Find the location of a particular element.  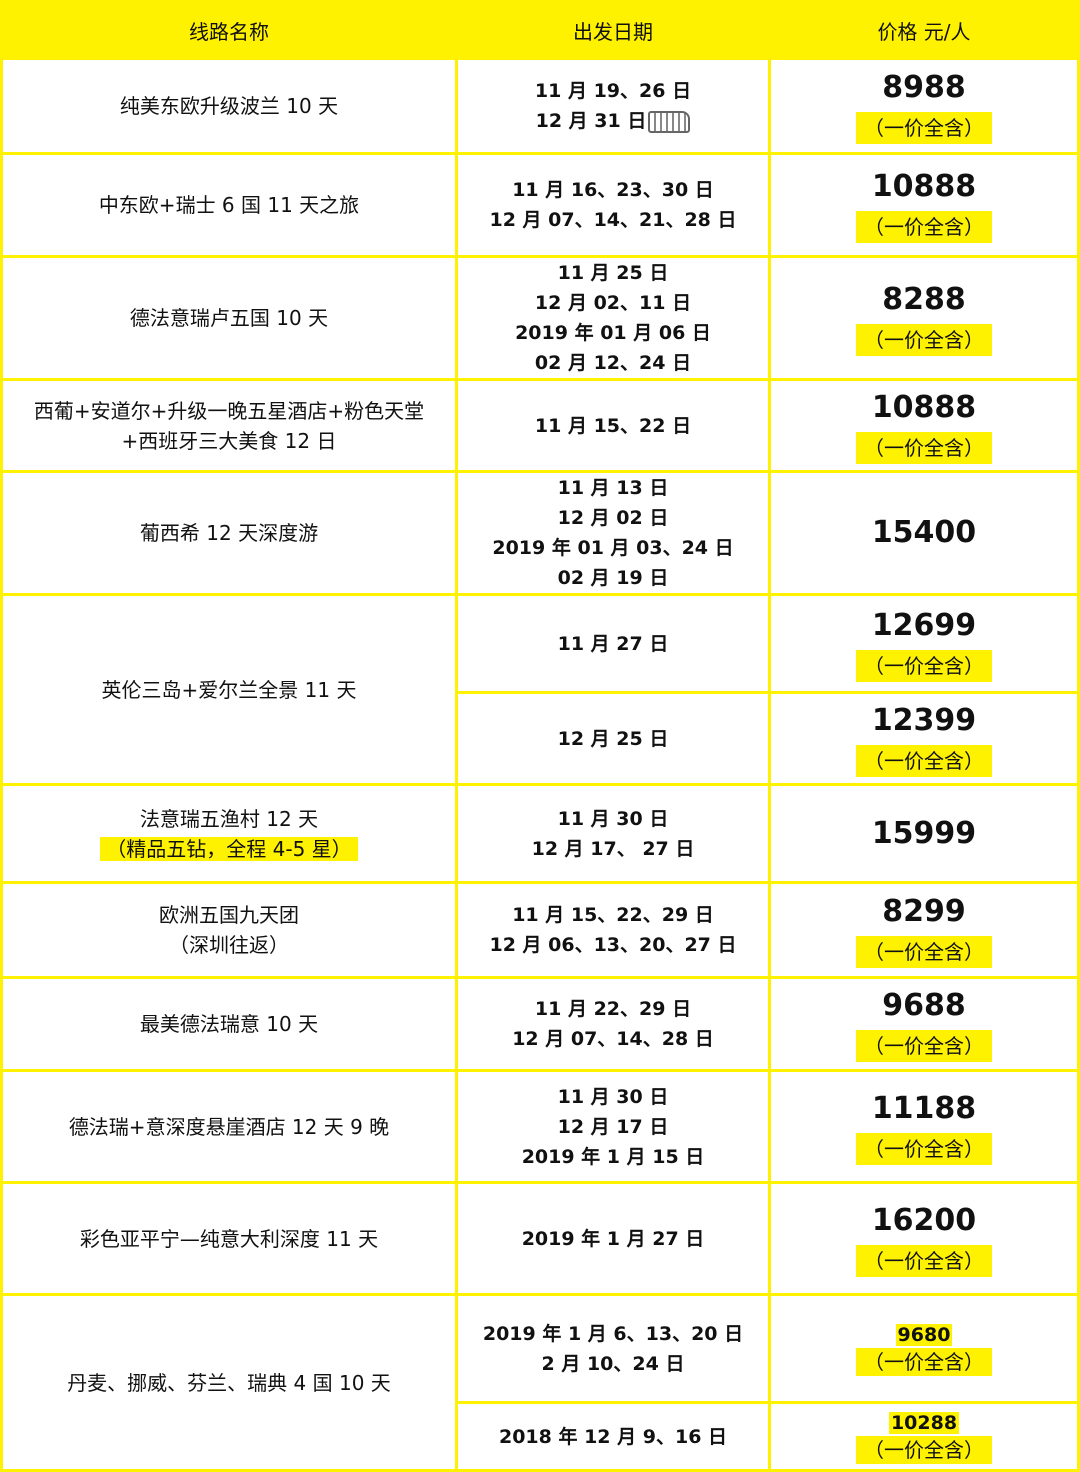

price-cell: 16200 （一价全含） is located at coordinates (924, 1238).